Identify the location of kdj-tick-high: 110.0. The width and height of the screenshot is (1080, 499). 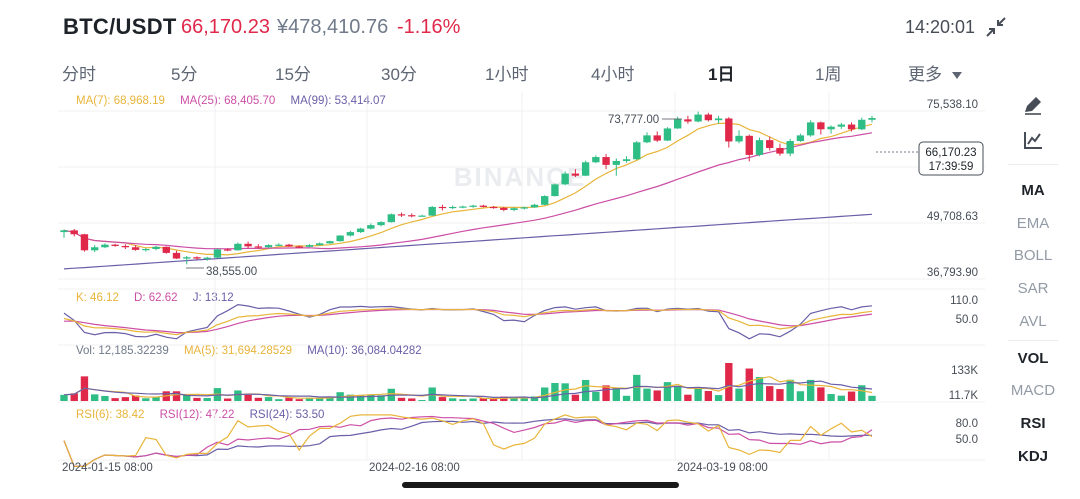
(964, 301).